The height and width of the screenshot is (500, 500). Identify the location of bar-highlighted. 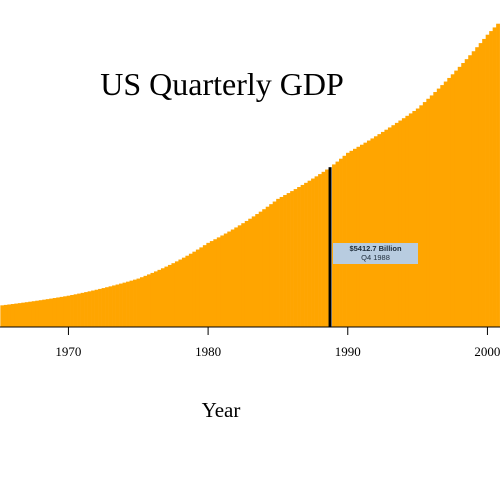
(330, 247).